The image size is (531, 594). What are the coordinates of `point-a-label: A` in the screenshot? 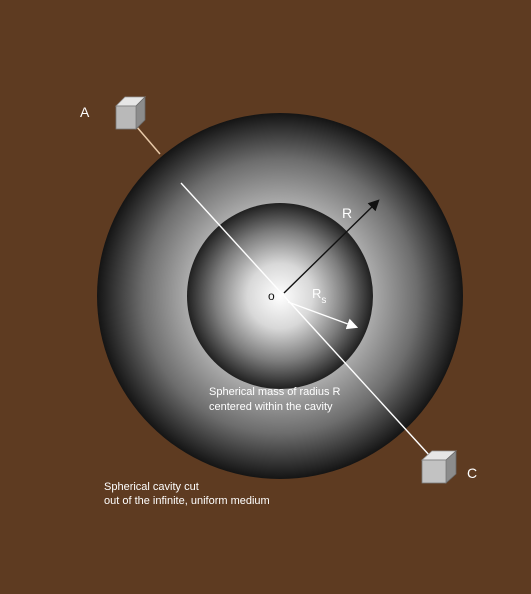 It's located at (85, 112).